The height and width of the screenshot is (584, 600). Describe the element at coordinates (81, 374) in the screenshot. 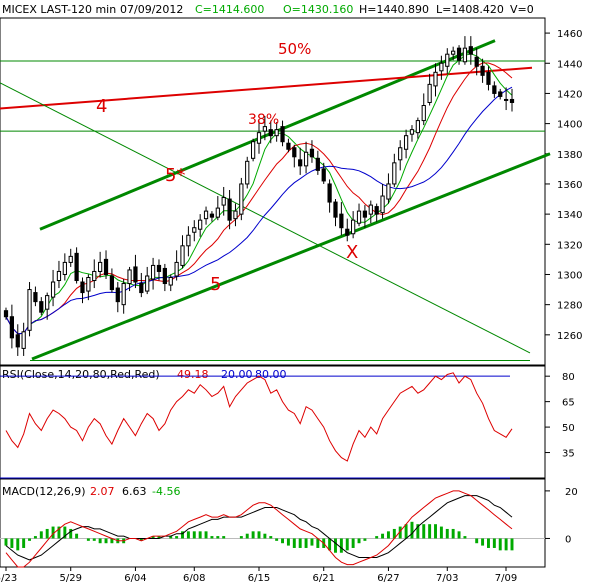

I see `rsi-label: RSI(Close,14,20,80,Red,Red)` at that location.